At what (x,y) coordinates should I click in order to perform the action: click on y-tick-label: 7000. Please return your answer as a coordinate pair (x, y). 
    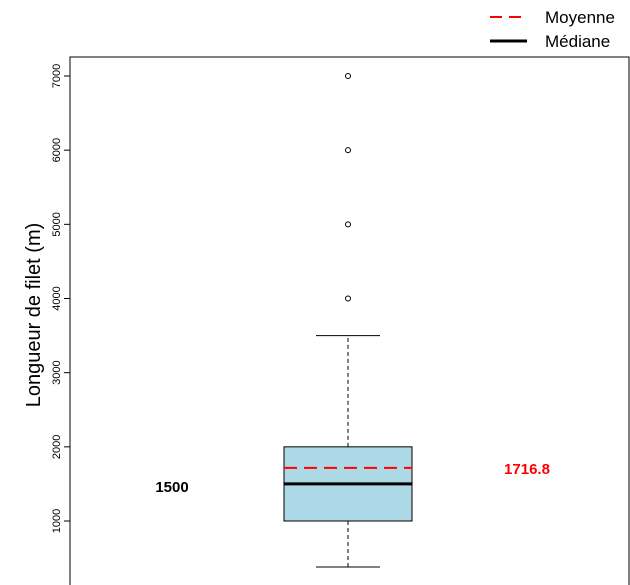
    Looking at the image, I should click on (57, 76).